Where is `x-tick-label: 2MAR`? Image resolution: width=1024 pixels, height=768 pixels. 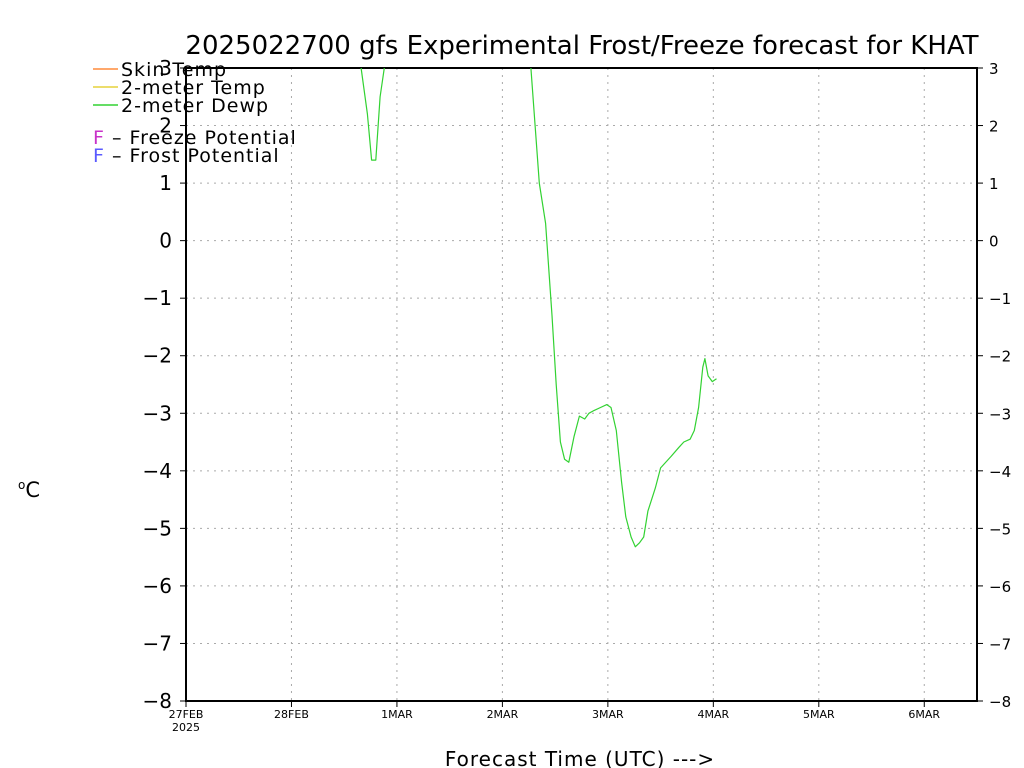
x-tick-label: 2MAR is located at coordinates (503, 714).